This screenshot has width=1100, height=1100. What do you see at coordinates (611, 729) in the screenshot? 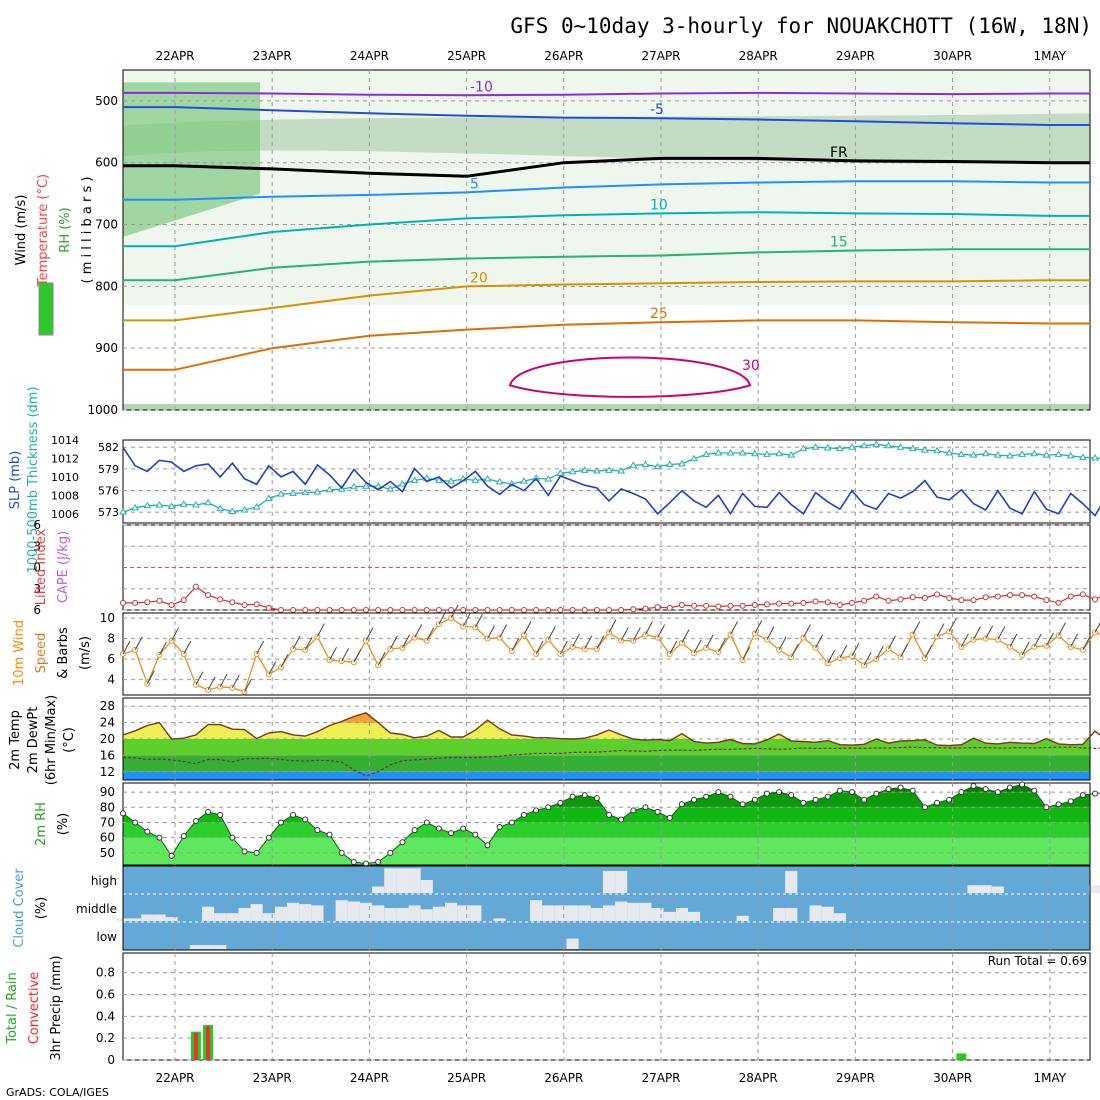
I see `temp-line` at bounding box center [611, 729].